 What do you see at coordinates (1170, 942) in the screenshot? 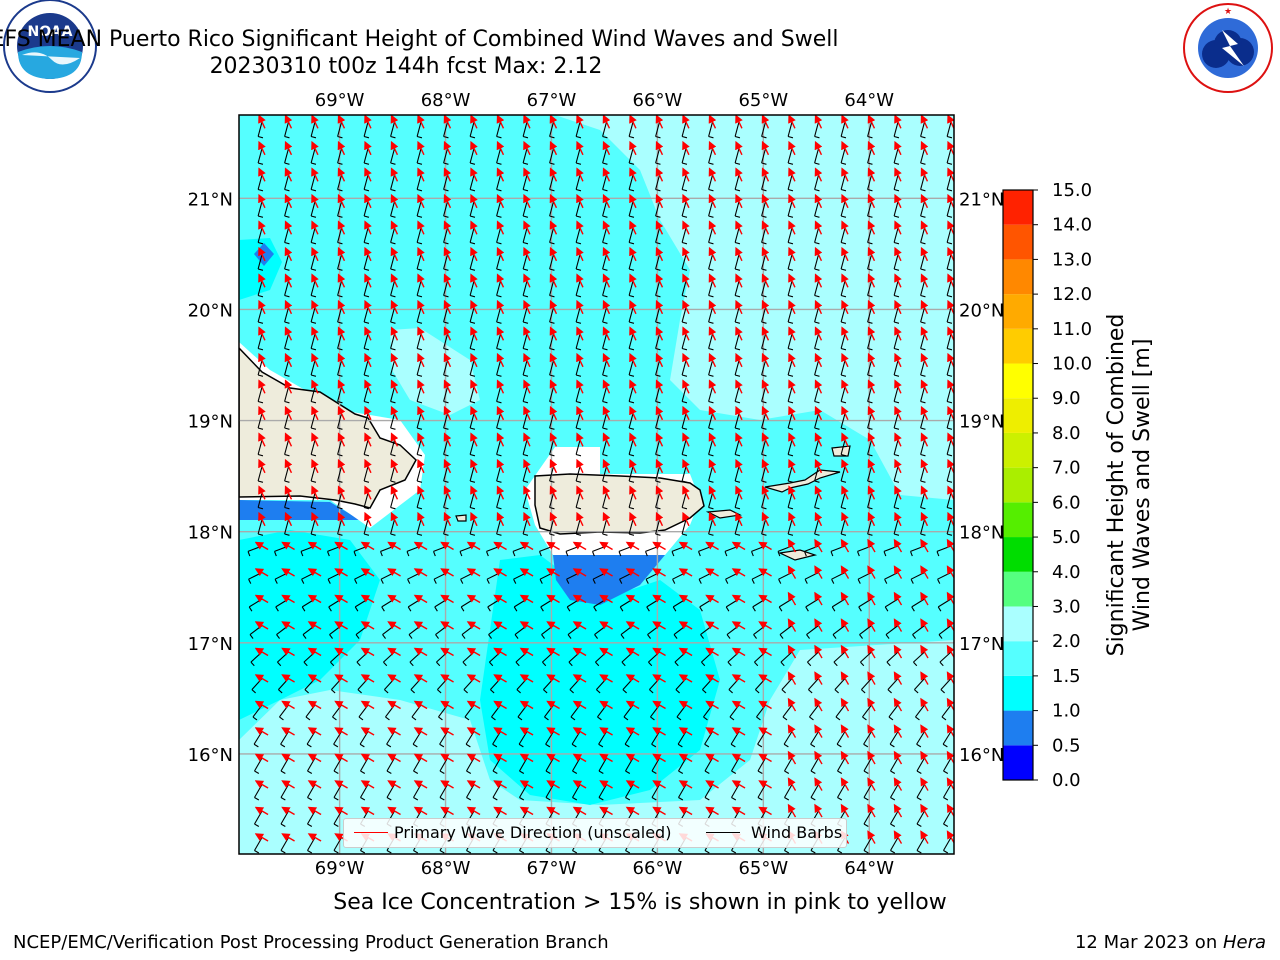
I see `footer-date: 12 Mar 2023 on Hera` at bounding box center [1170, 942].